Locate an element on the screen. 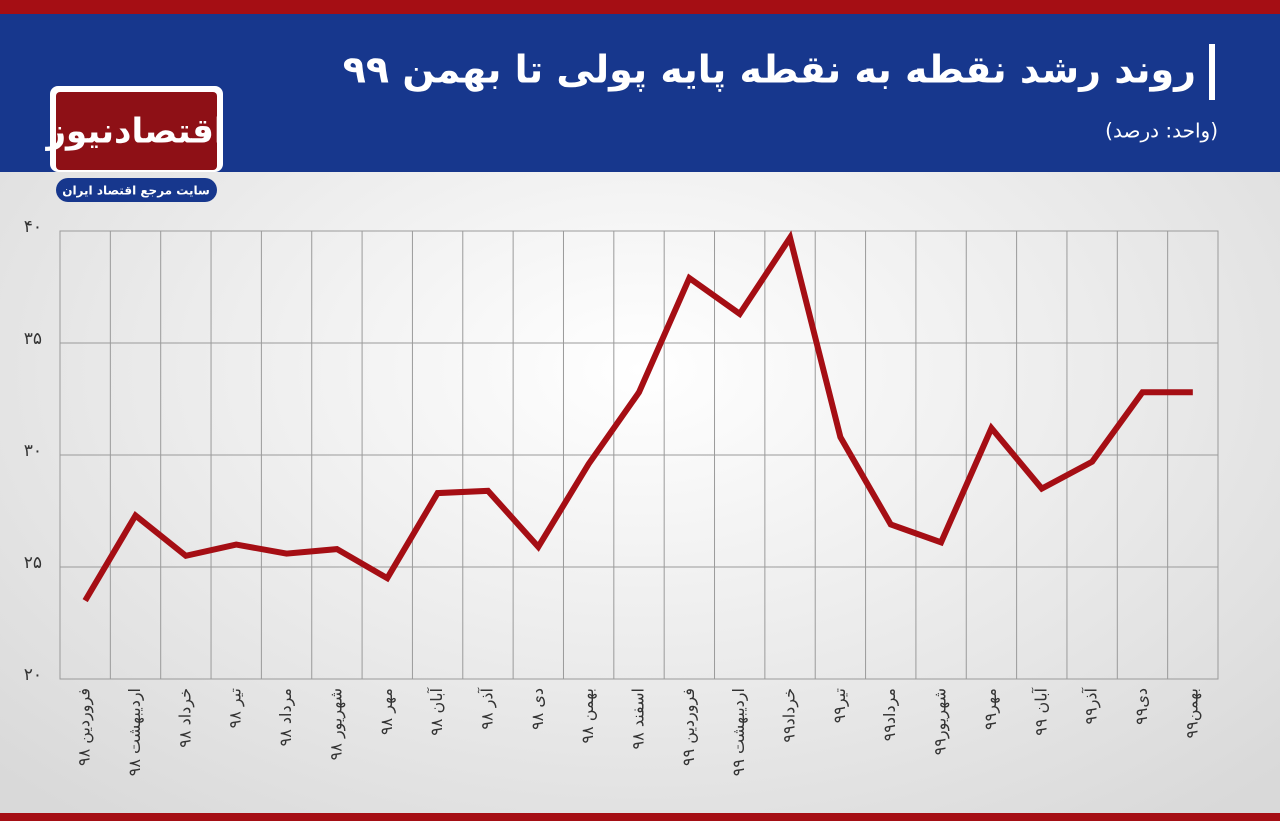 The width and height of the screenshot is (1280, 825). y-tick-label: ۳۰ is located at coordinates (33, 451).